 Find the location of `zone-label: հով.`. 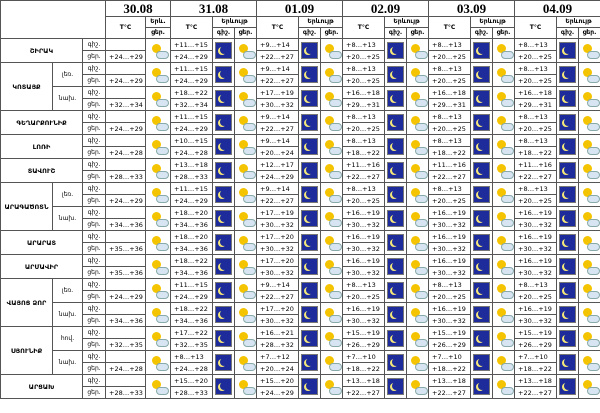

zone-label: հով. is located at coordinates (67, 338).